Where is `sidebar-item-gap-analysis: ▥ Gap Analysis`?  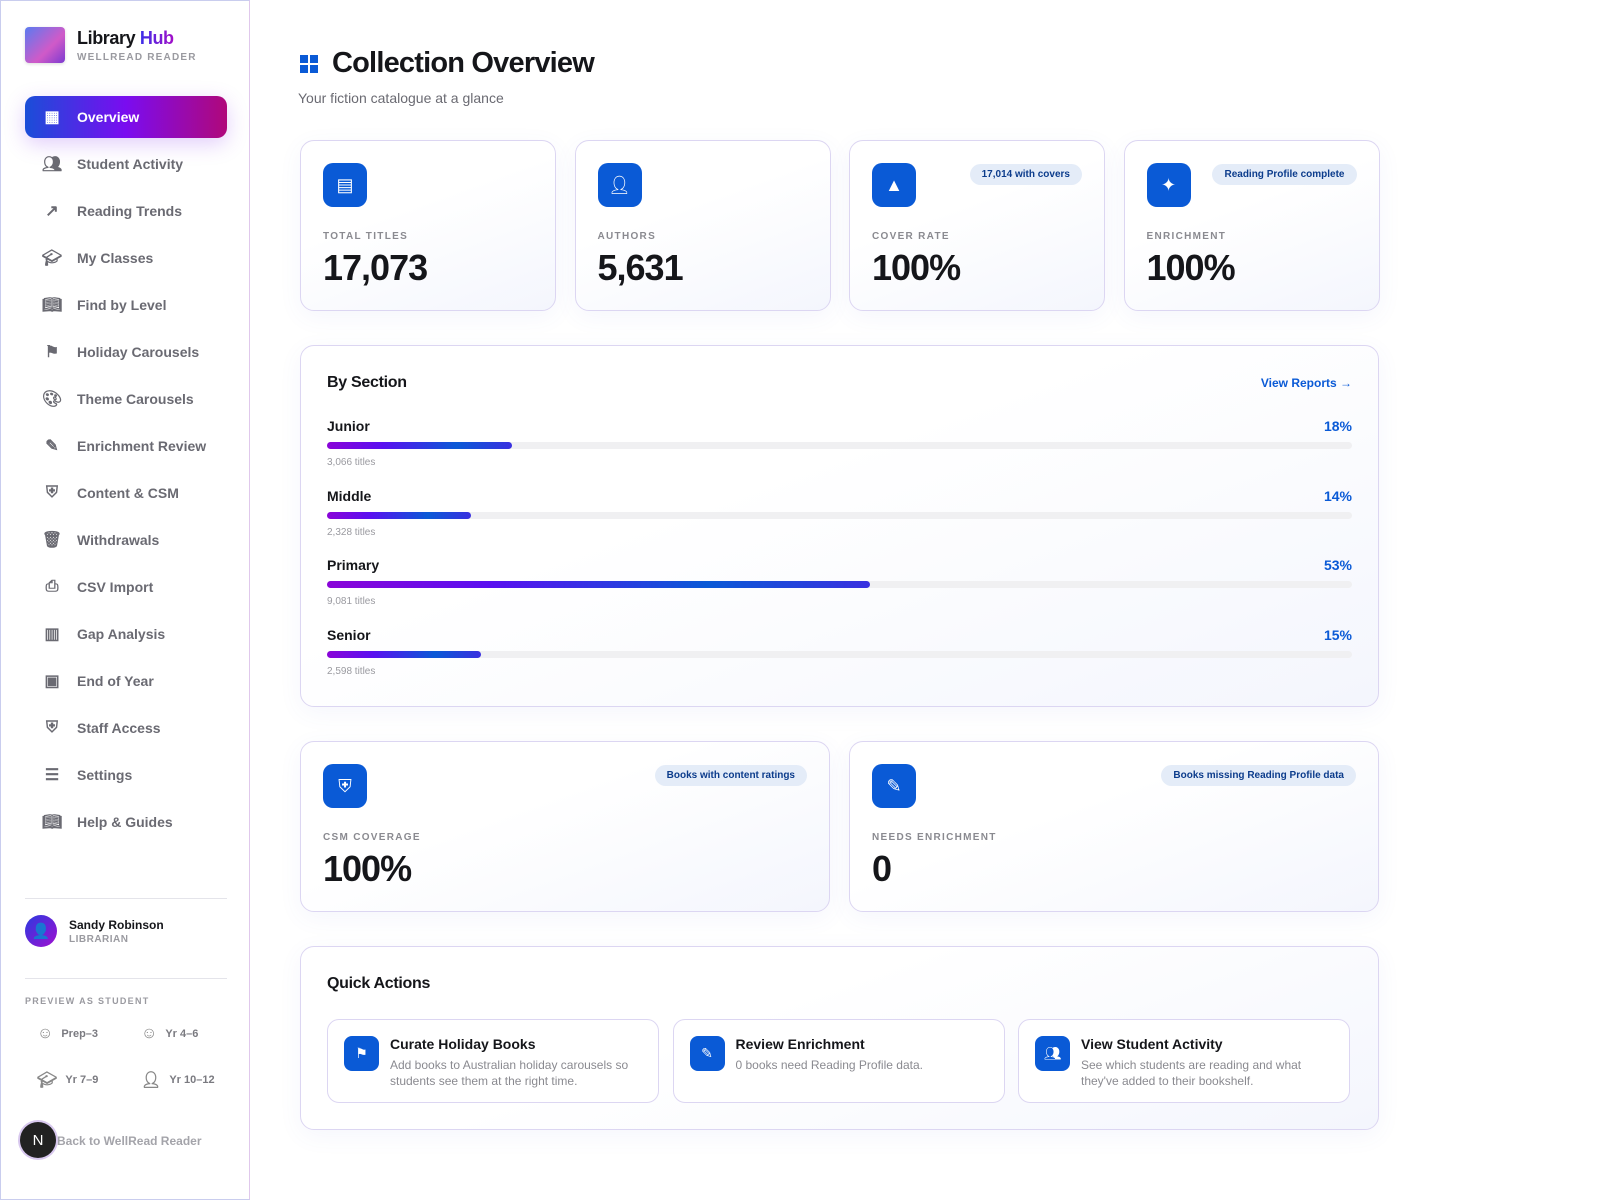
sidebar-item-gap-analysis: ▥ Gap Analysis is located at coordinates (126, 634).